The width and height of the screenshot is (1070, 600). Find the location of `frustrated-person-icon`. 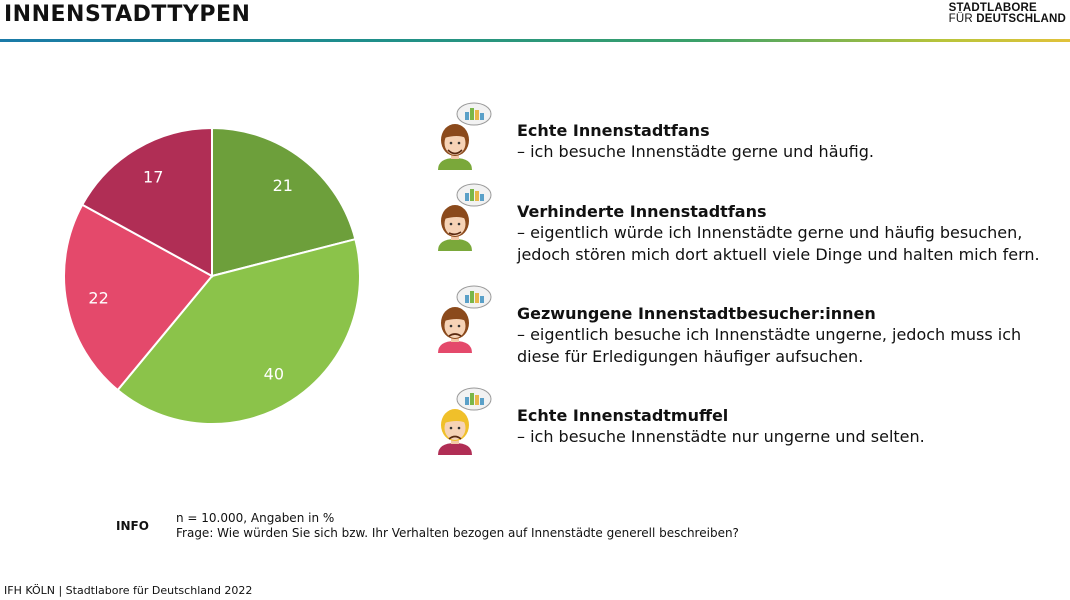

frustrated-person-icon is located at coordinates (461, 318).